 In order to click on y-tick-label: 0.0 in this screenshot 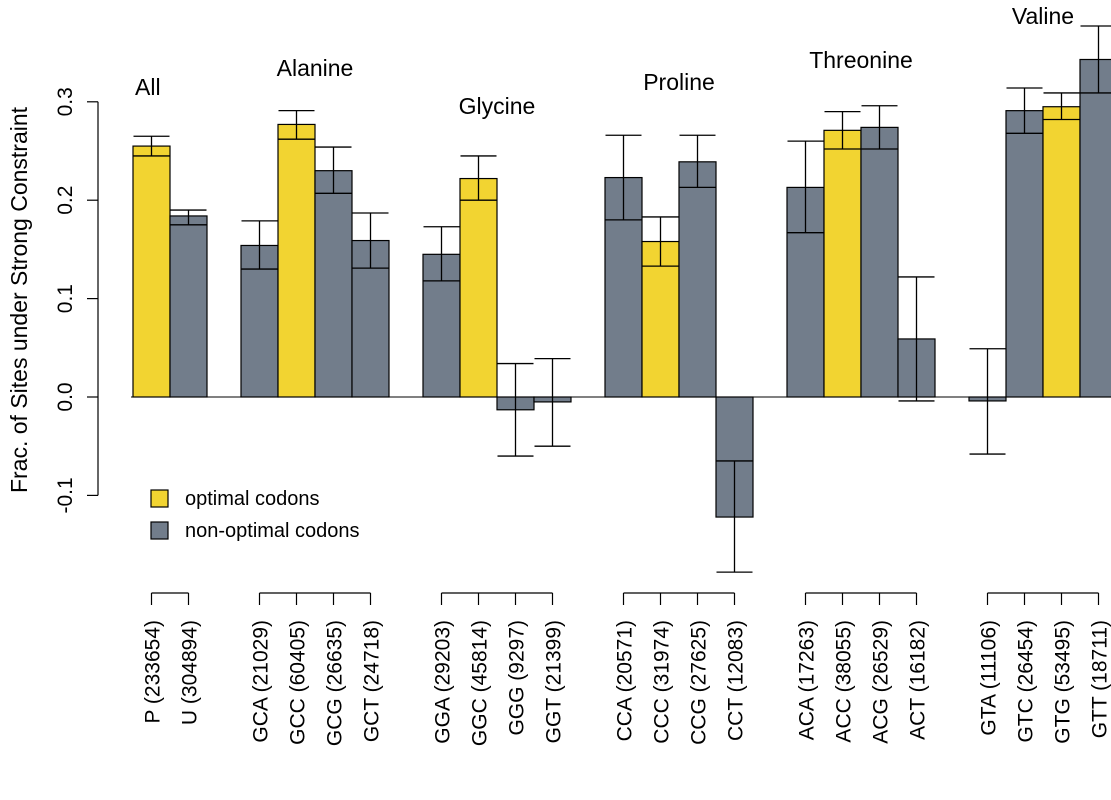, I will do `click(65, 396)`.